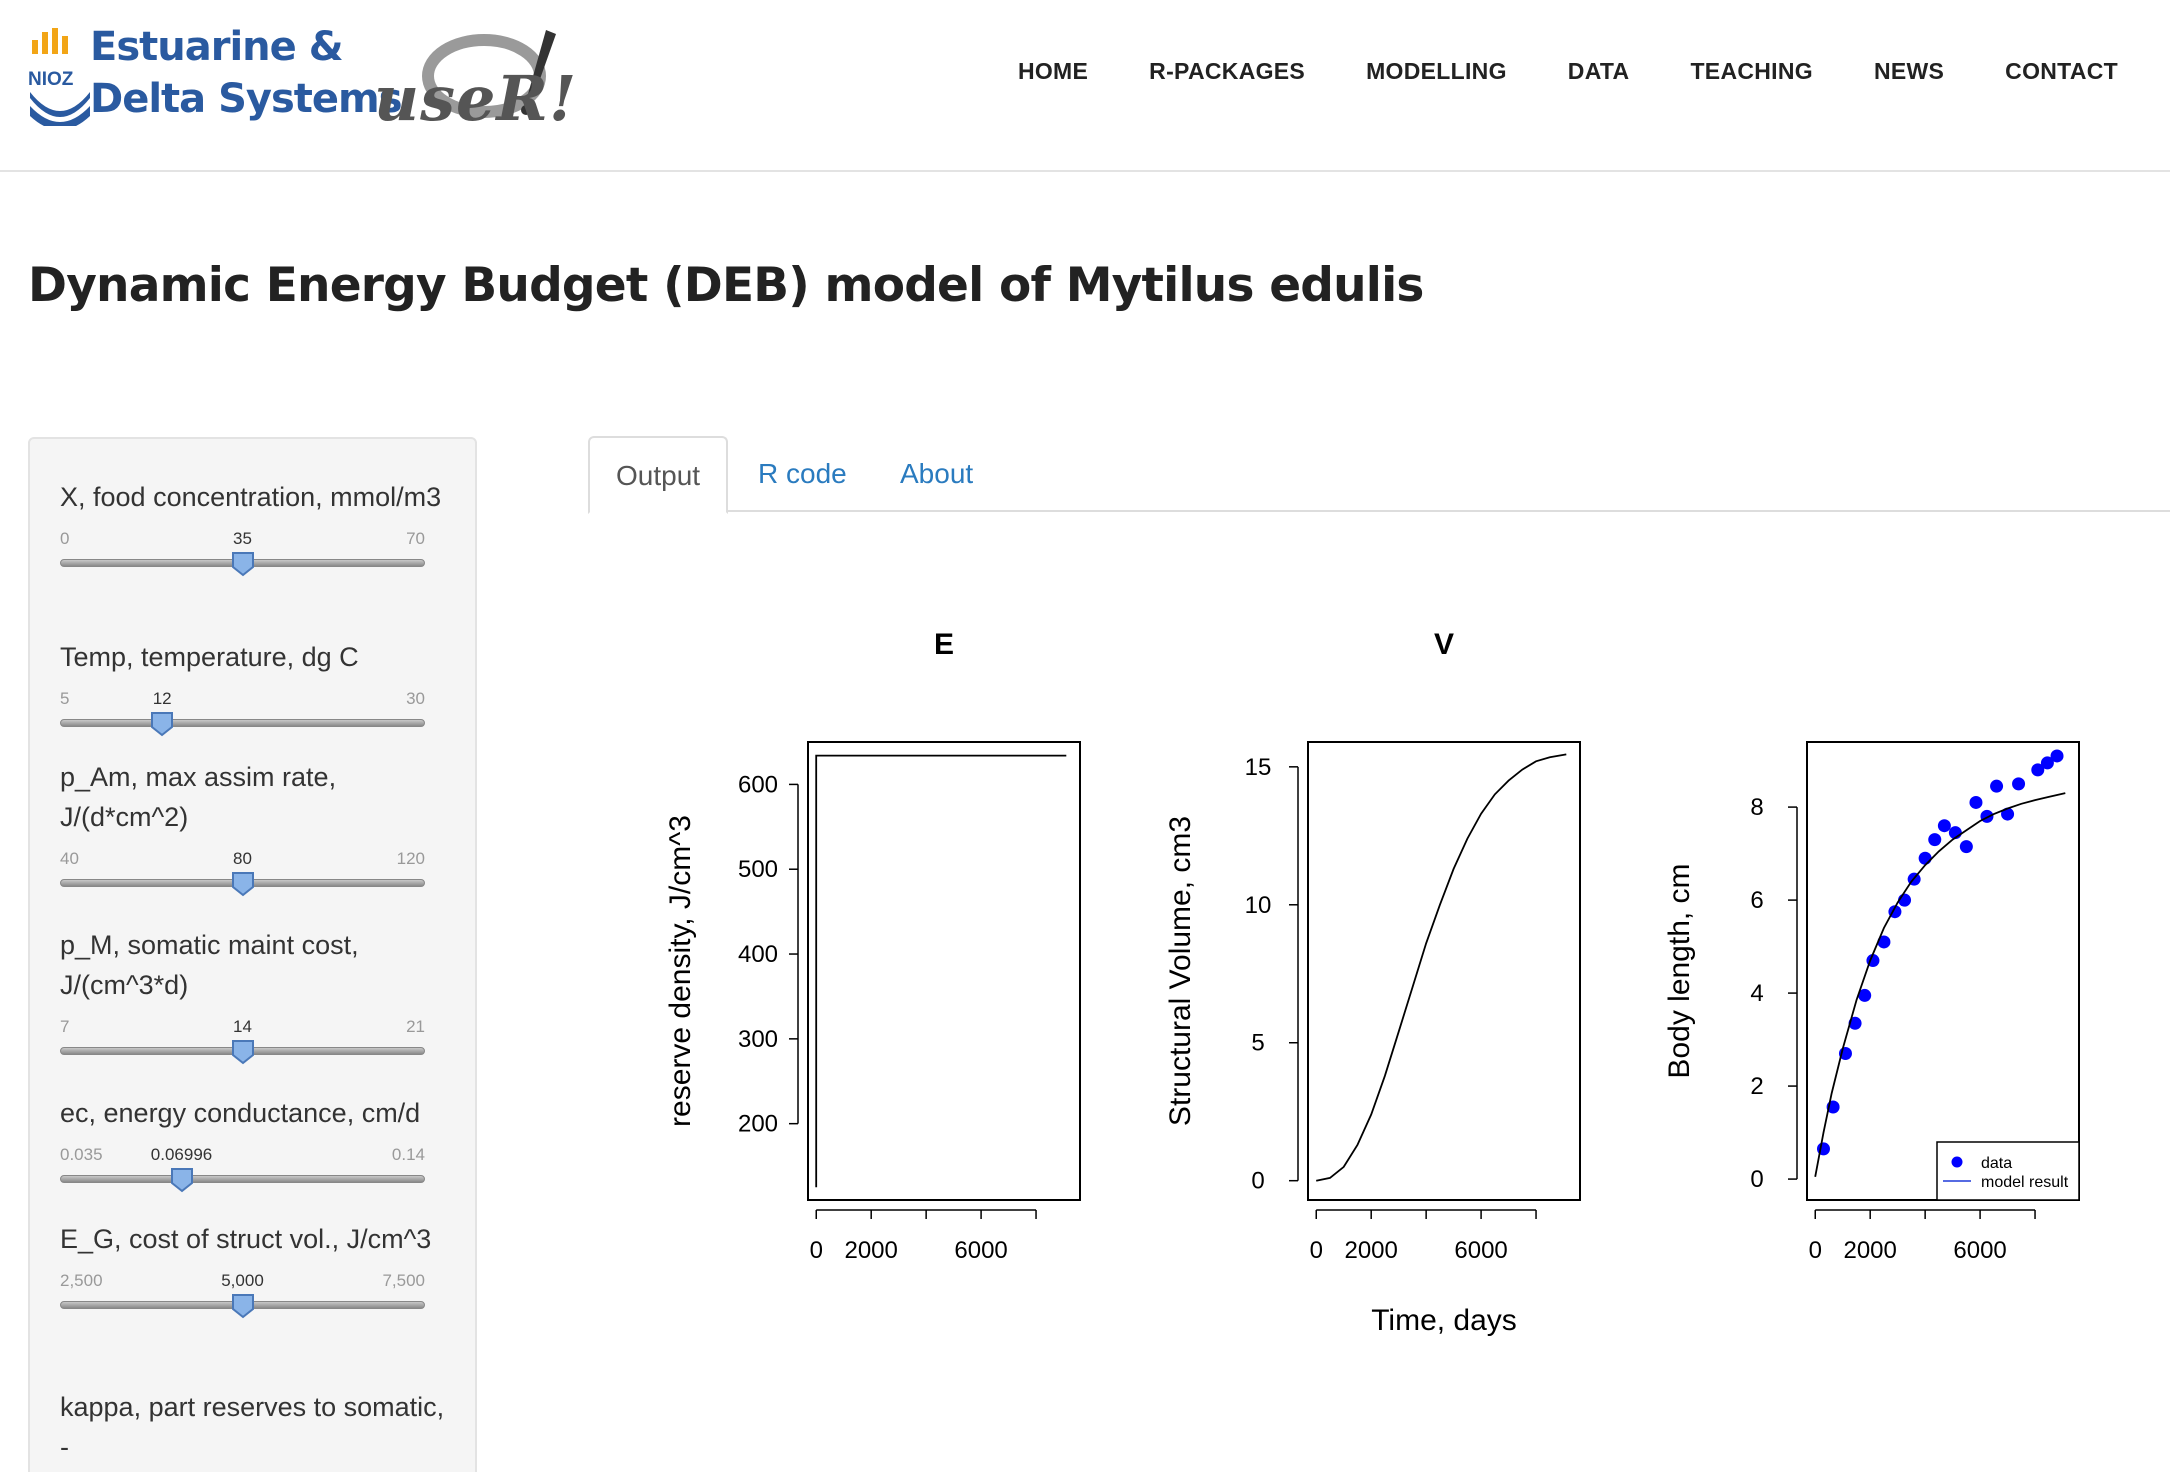 The width and height of the screenshot is (2170, 1472). I want to click on temperature-slider: 5 12 30, so click(242, 717).